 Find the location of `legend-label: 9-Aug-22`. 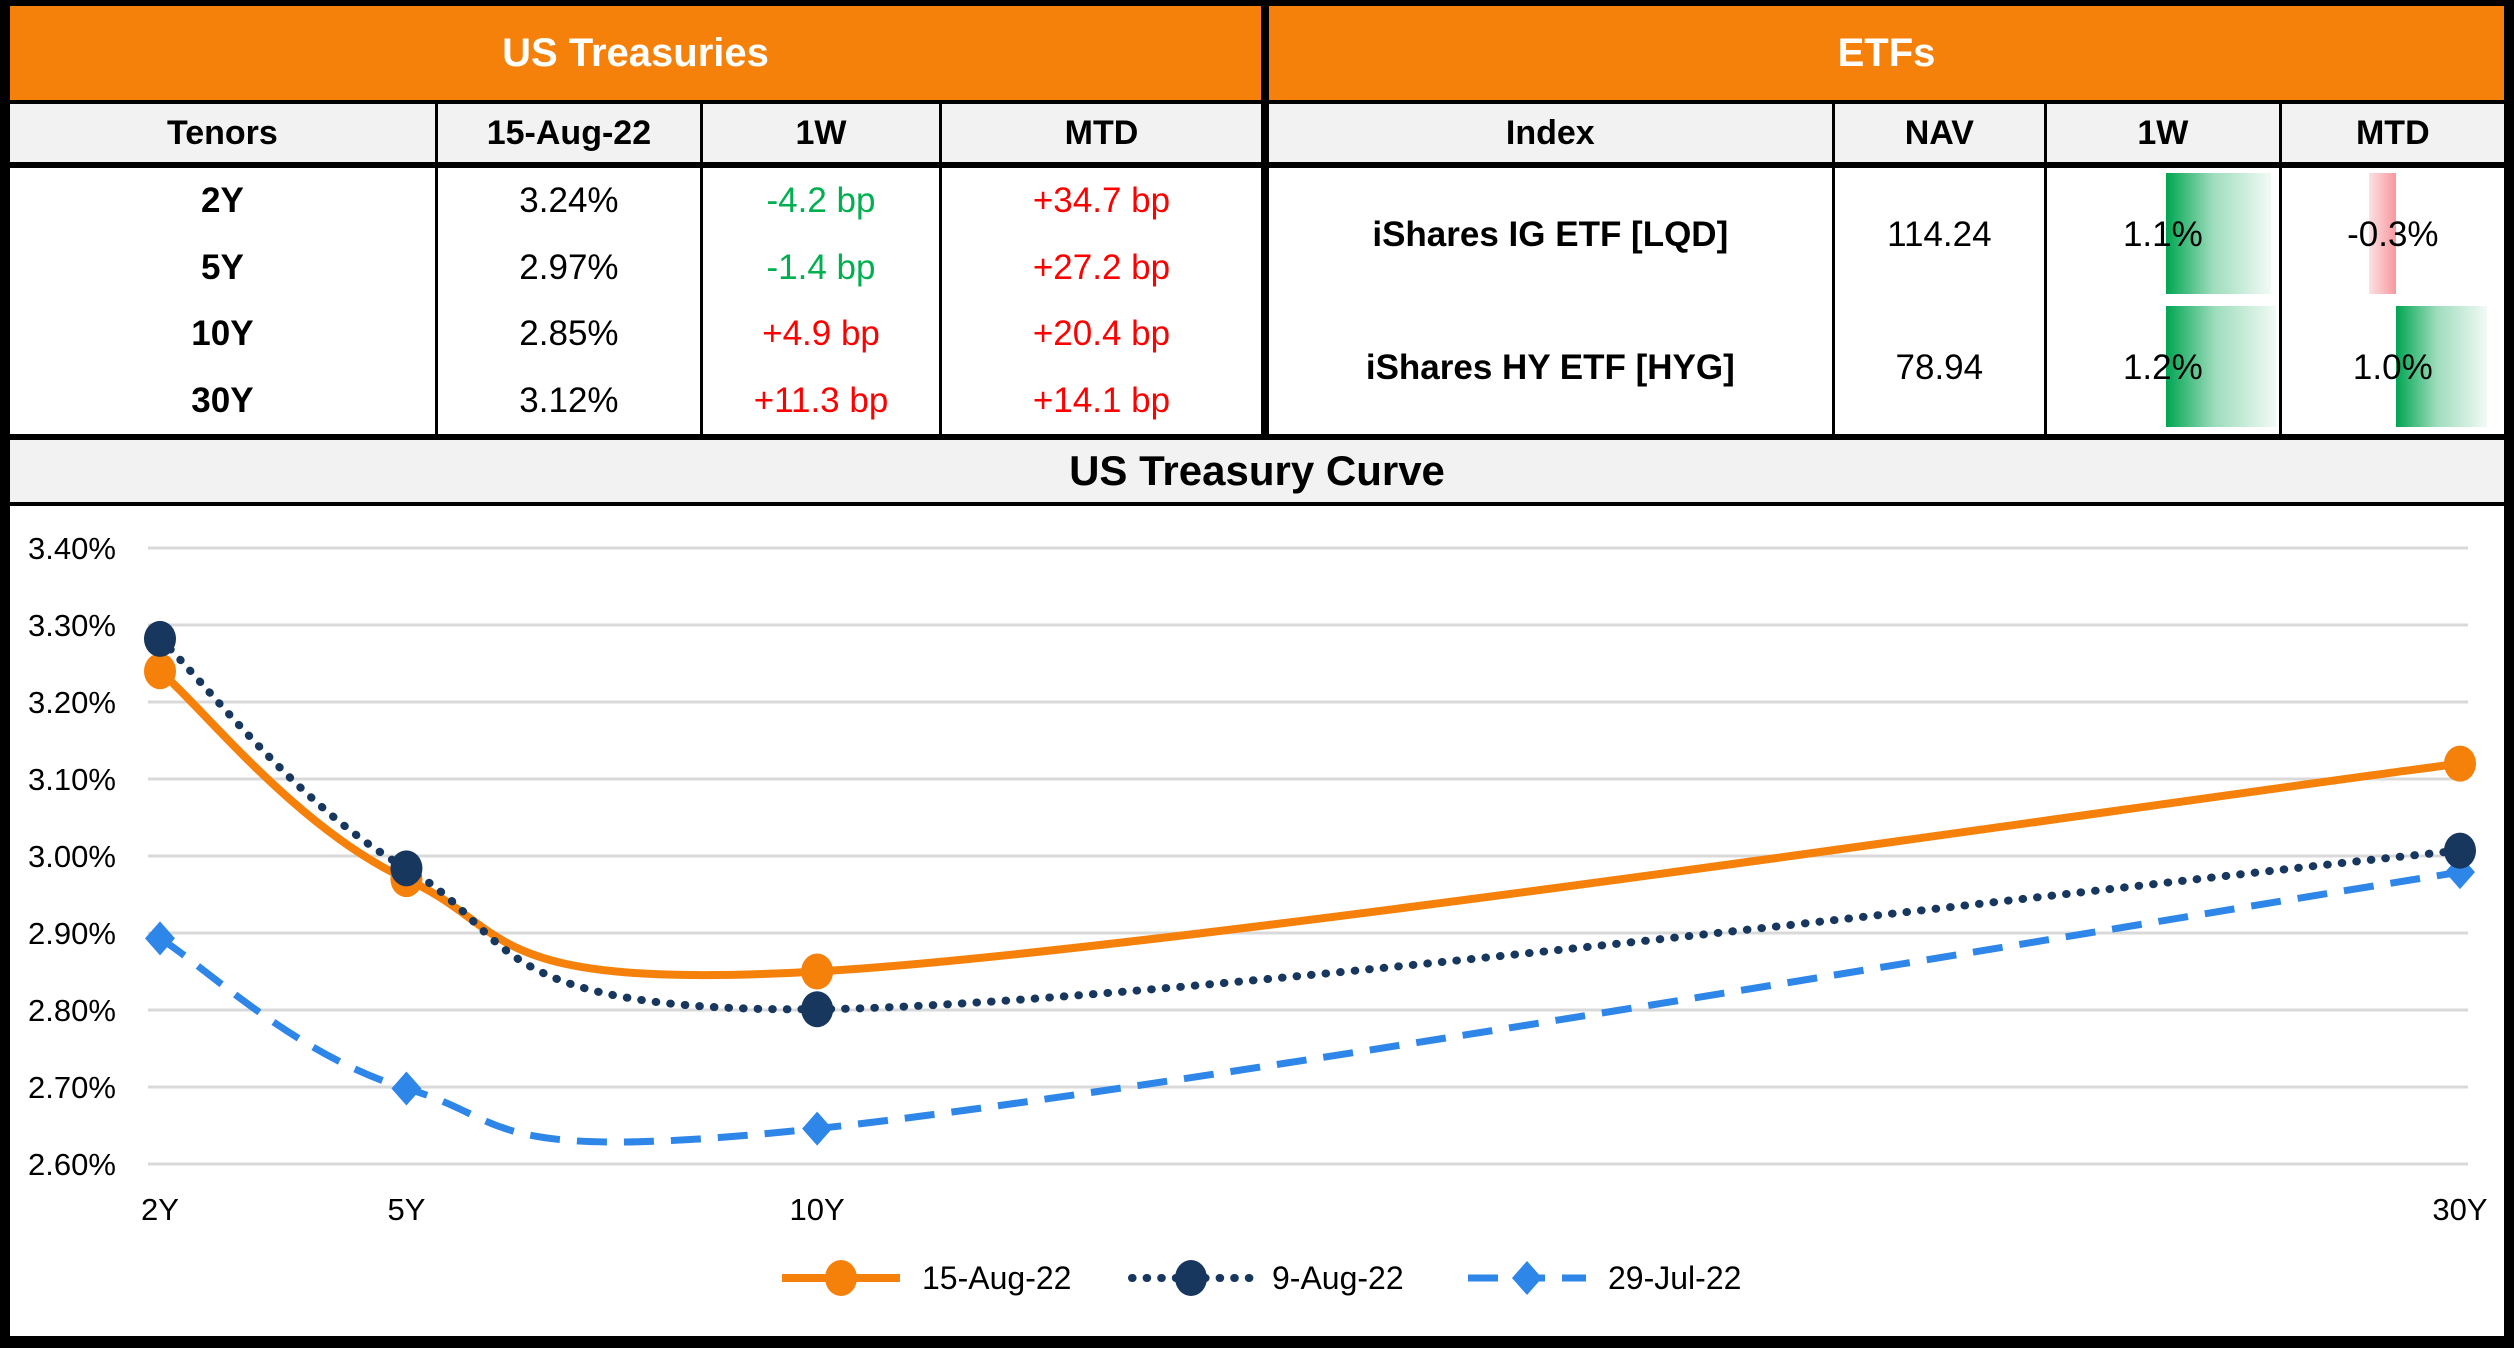

legend-label: 9-Aug-22 is located at coordinates (1338, 1278).